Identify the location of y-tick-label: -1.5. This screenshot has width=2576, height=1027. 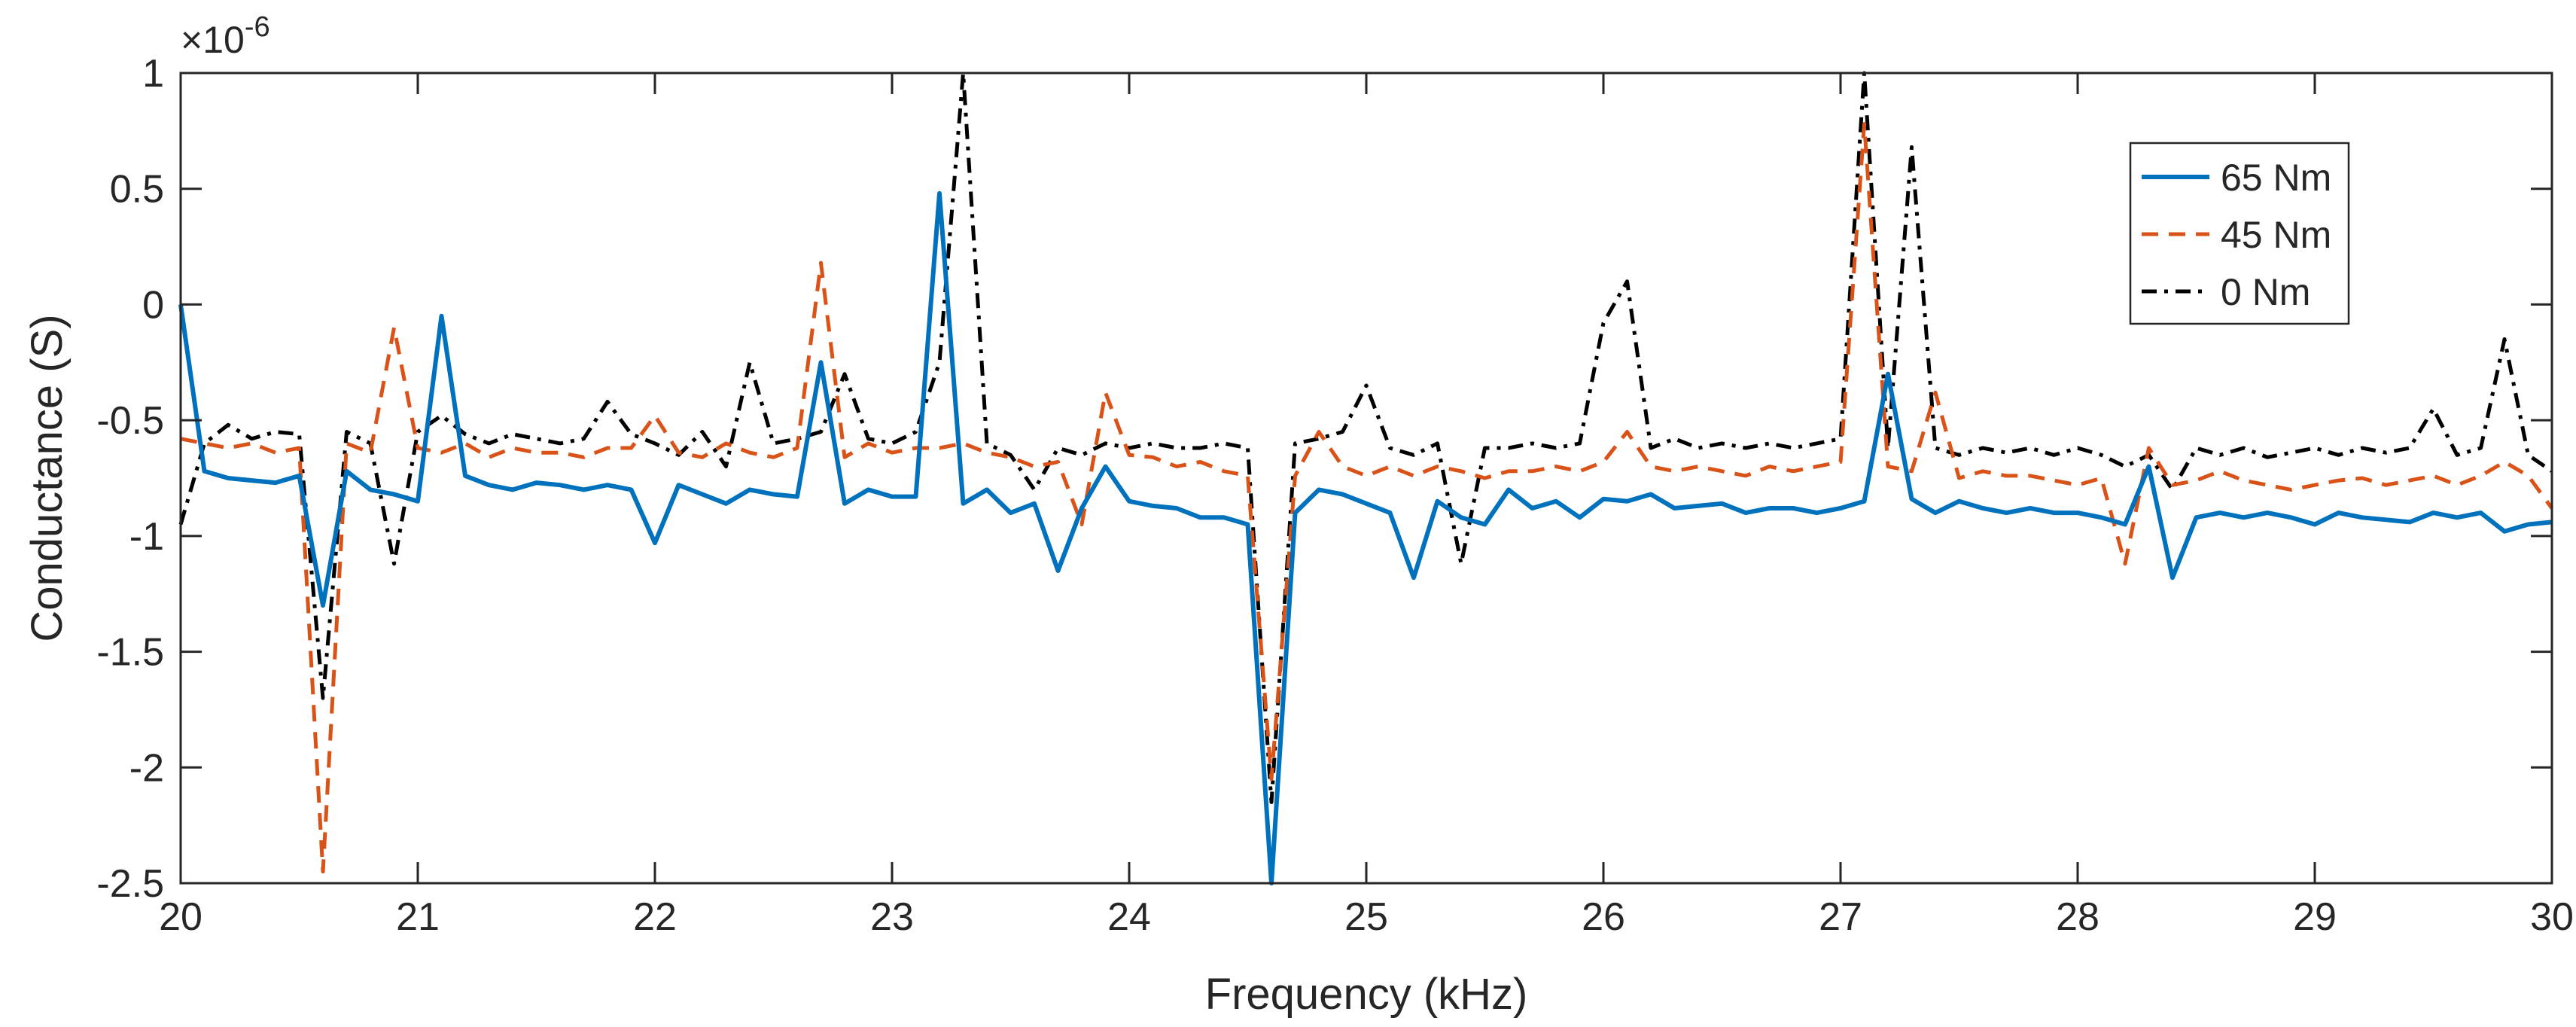
(130, 653).